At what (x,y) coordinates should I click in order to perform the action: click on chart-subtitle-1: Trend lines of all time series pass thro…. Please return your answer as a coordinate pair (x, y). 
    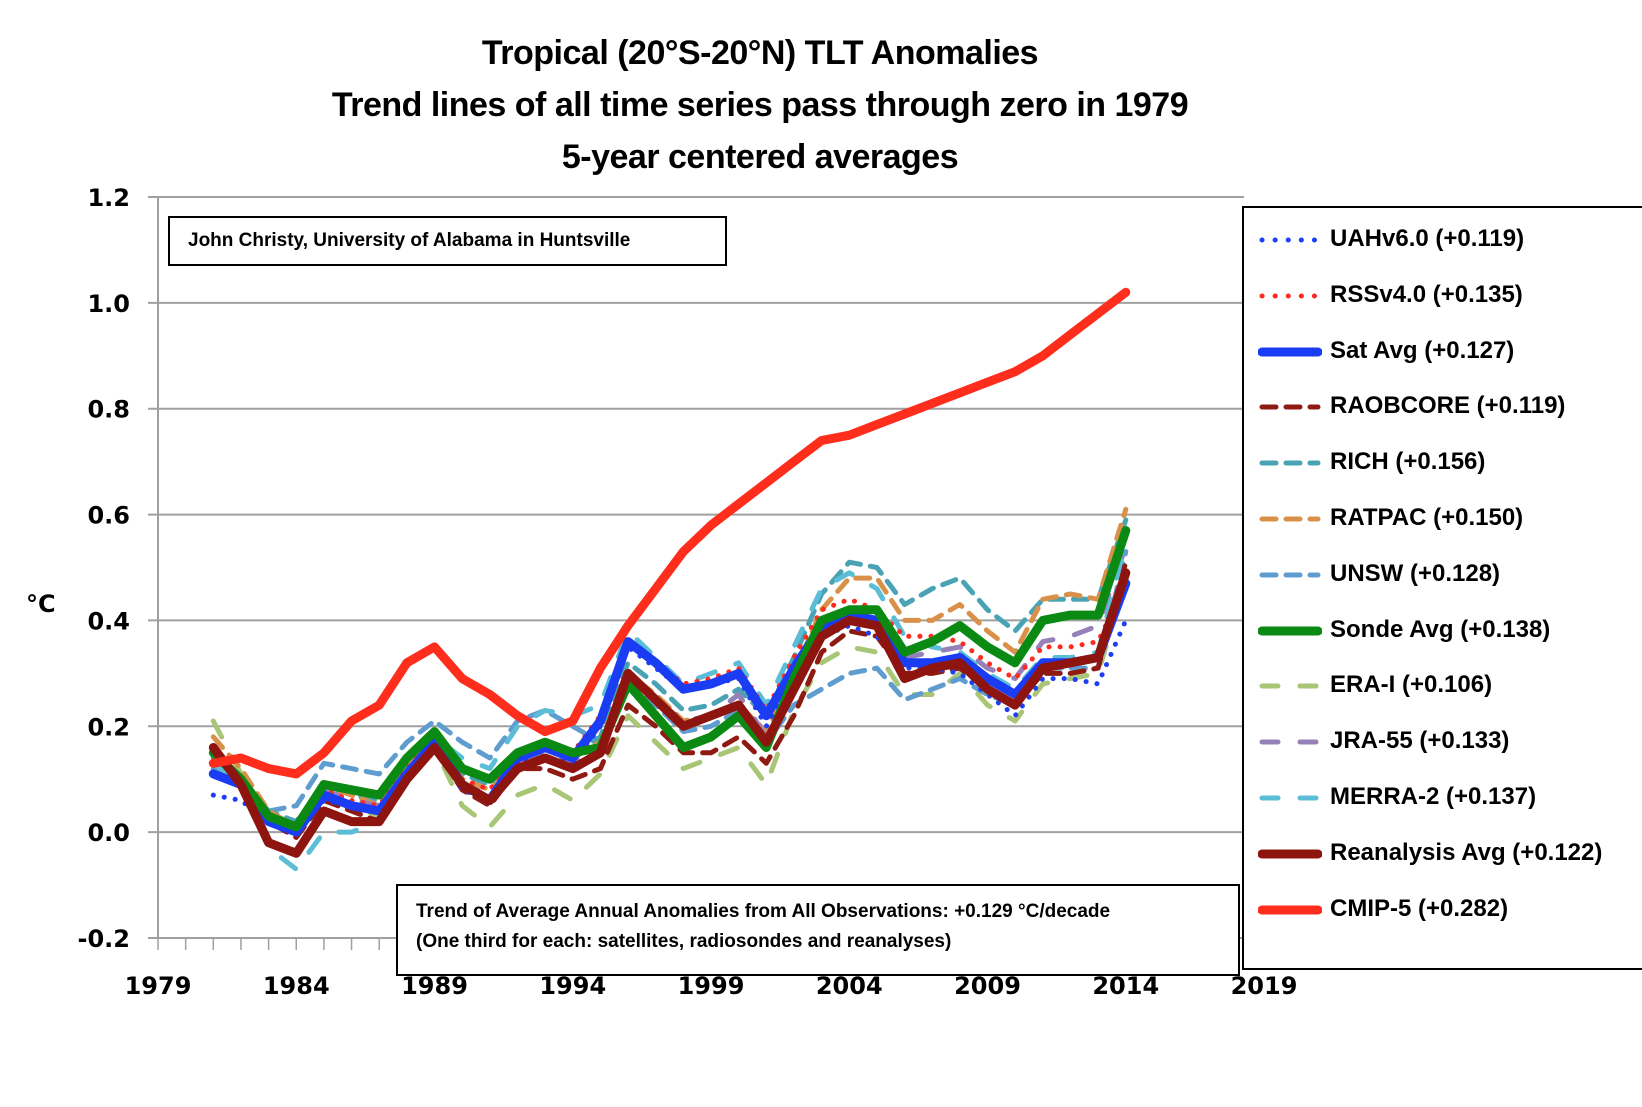
    Looking at the image, I should click on (760, 105).